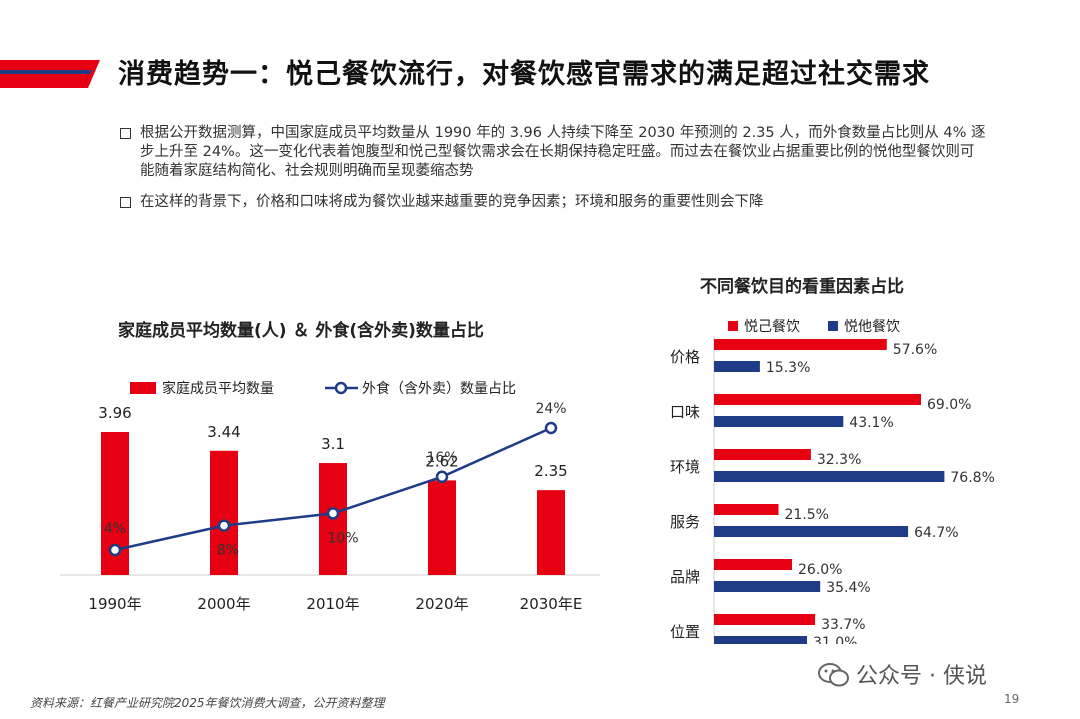  Describe the element at coordinates (733, 326) in the screenshot. I see `legend-swatch-series1` at that location.